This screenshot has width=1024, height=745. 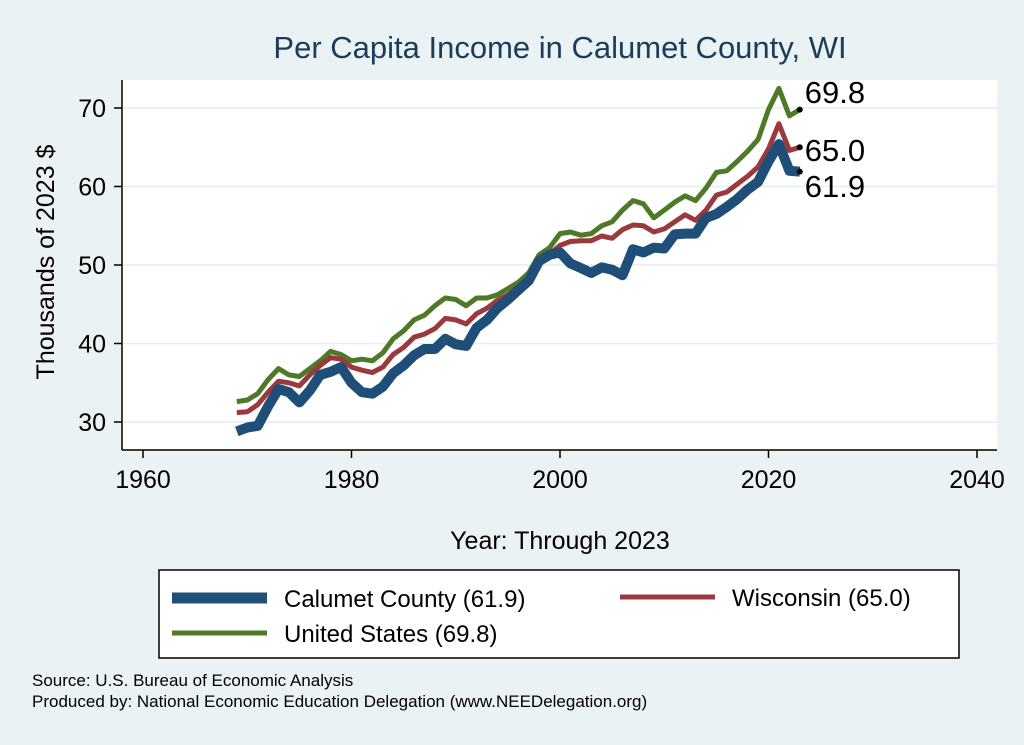 What do you see at coordinates (92, 109) in the screenshot?
I see `y-tick-label: 70` at bounding box center [92, 109].